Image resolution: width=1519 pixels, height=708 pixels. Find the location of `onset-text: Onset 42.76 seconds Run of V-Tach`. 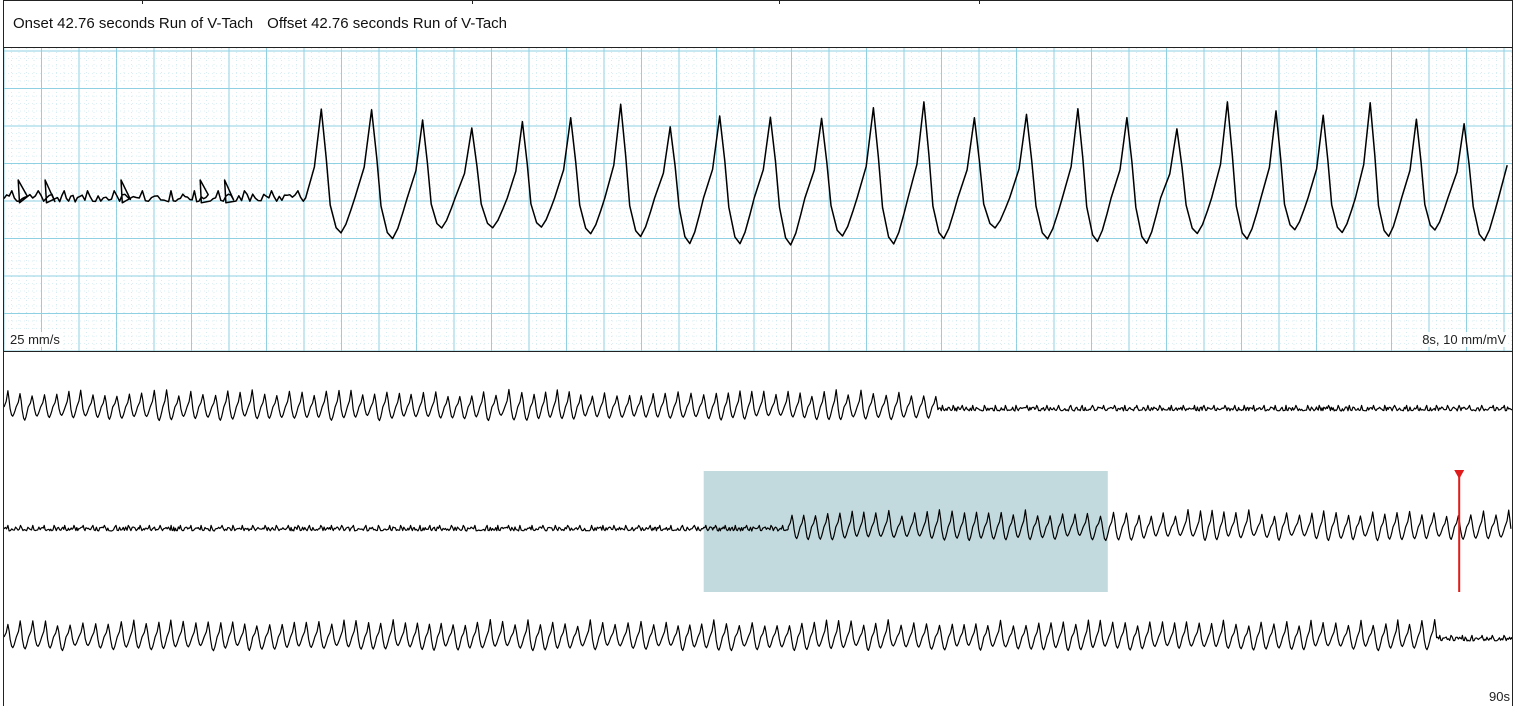

onset-text: Onset 42.76 seconds Run of V-Tach is located at coordinates (133, 23).